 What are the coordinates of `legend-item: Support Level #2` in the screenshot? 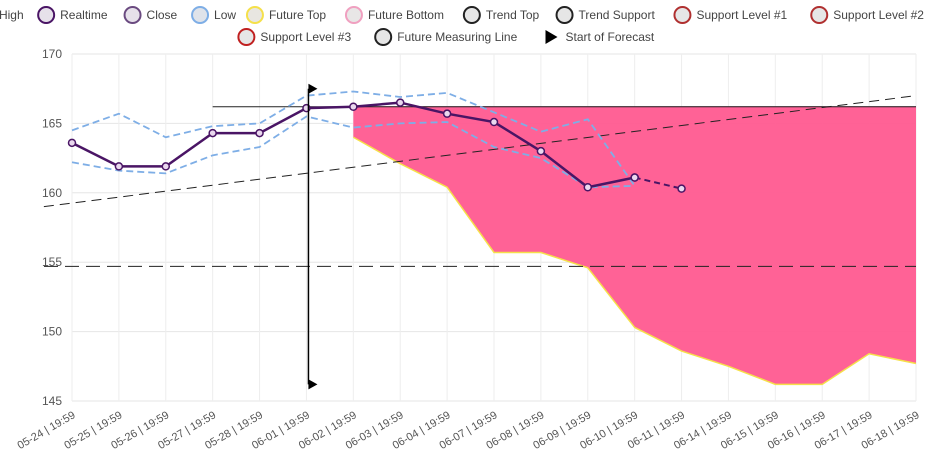 It's located at (867, 15).